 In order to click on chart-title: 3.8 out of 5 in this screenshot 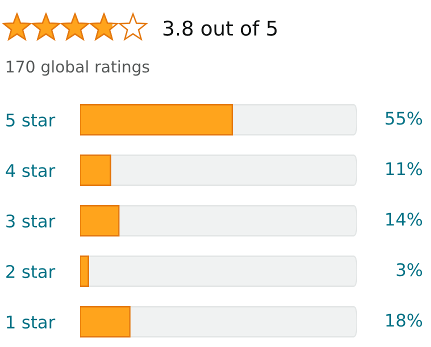, I will do `click(220, 28)`.